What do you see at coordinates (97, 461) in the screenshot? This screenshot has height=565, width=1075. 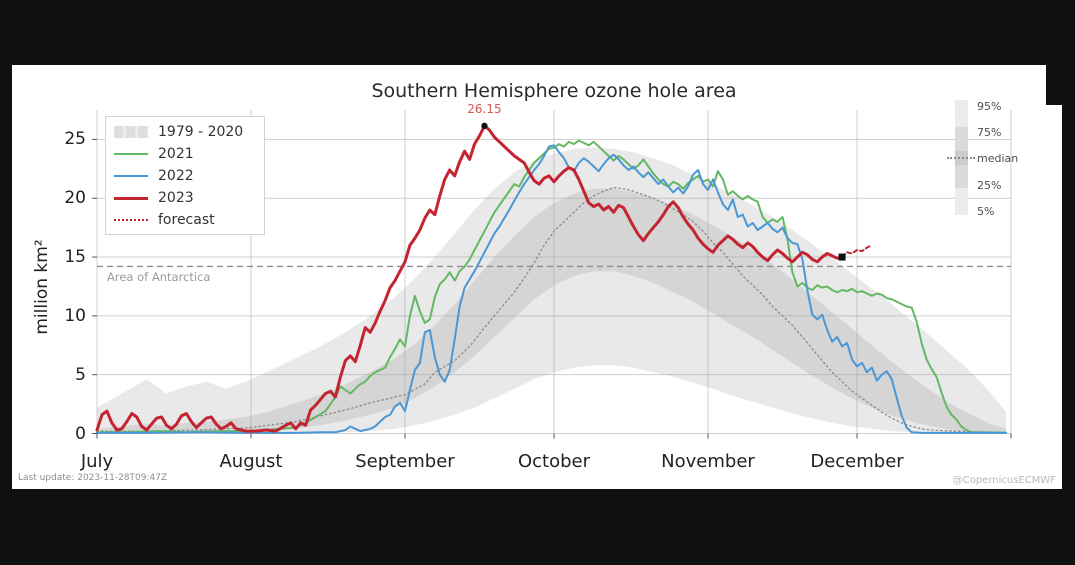 I see `x-tick-label: July` at bounding box center [97, 461].